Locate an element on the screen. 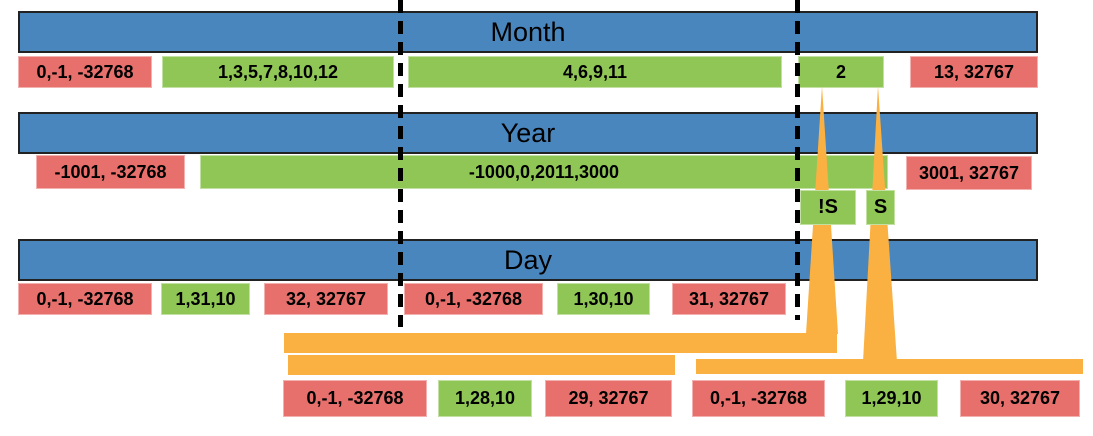 This screenshot has height=436, width=1093. day30-partition-valid: 1,30,10 is located at coordinates (603, 299).